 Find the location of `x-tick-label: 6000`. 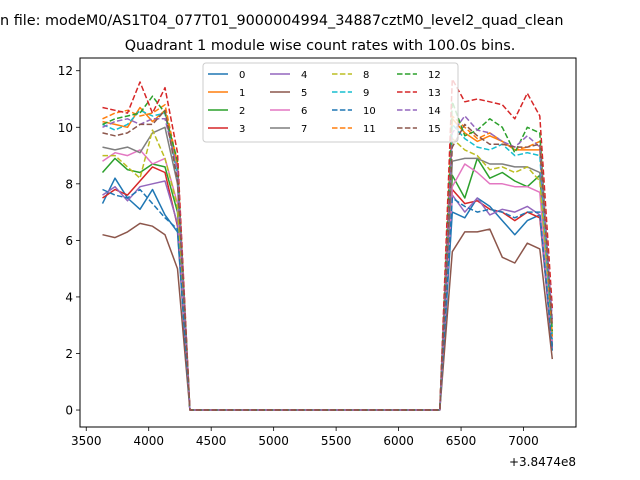

x-tick-label: 6000 is located at coordinates (398, 441).